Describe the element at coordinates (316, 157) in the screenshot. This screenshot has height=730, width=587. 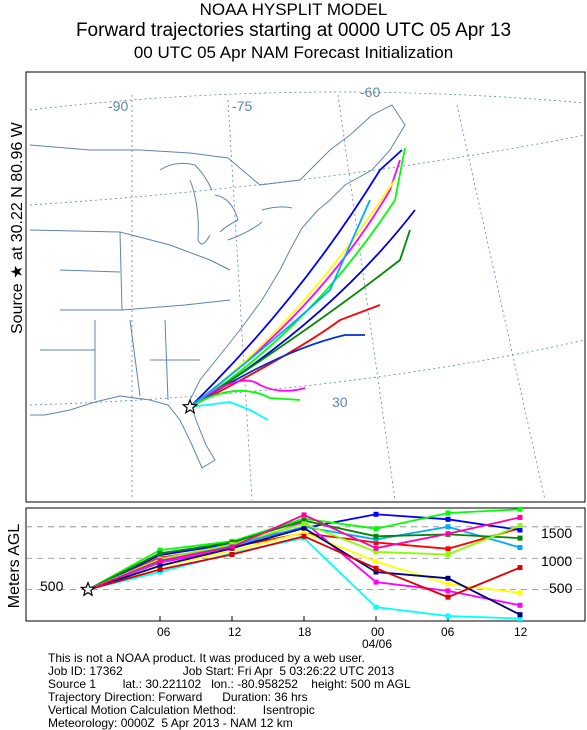
I see `northeast-coast` at that location.